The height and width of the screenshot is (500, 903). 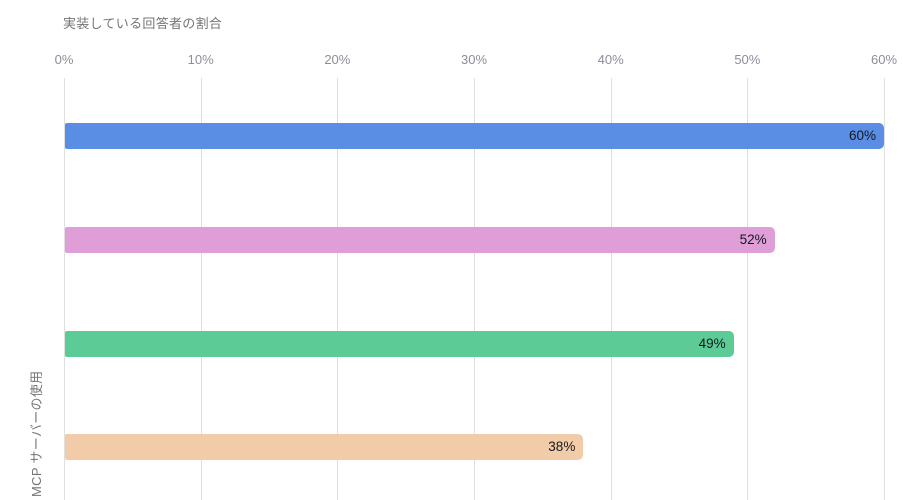 I want to click on bar: 38%, so click(x=324, y=447).